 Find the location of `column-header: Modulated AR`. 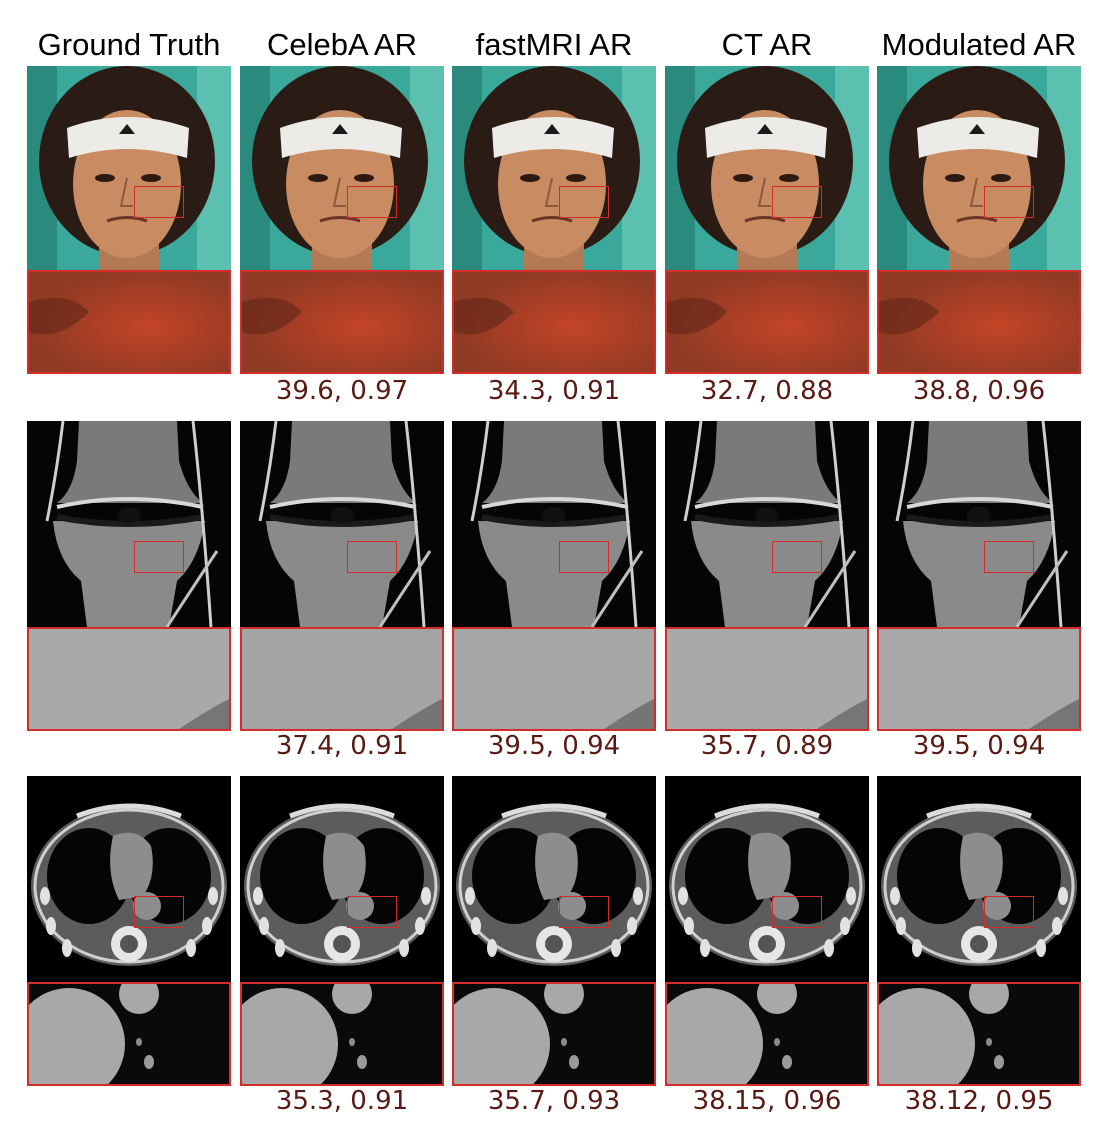

column-header: Modulated AR is located at coordinates (979, 44).